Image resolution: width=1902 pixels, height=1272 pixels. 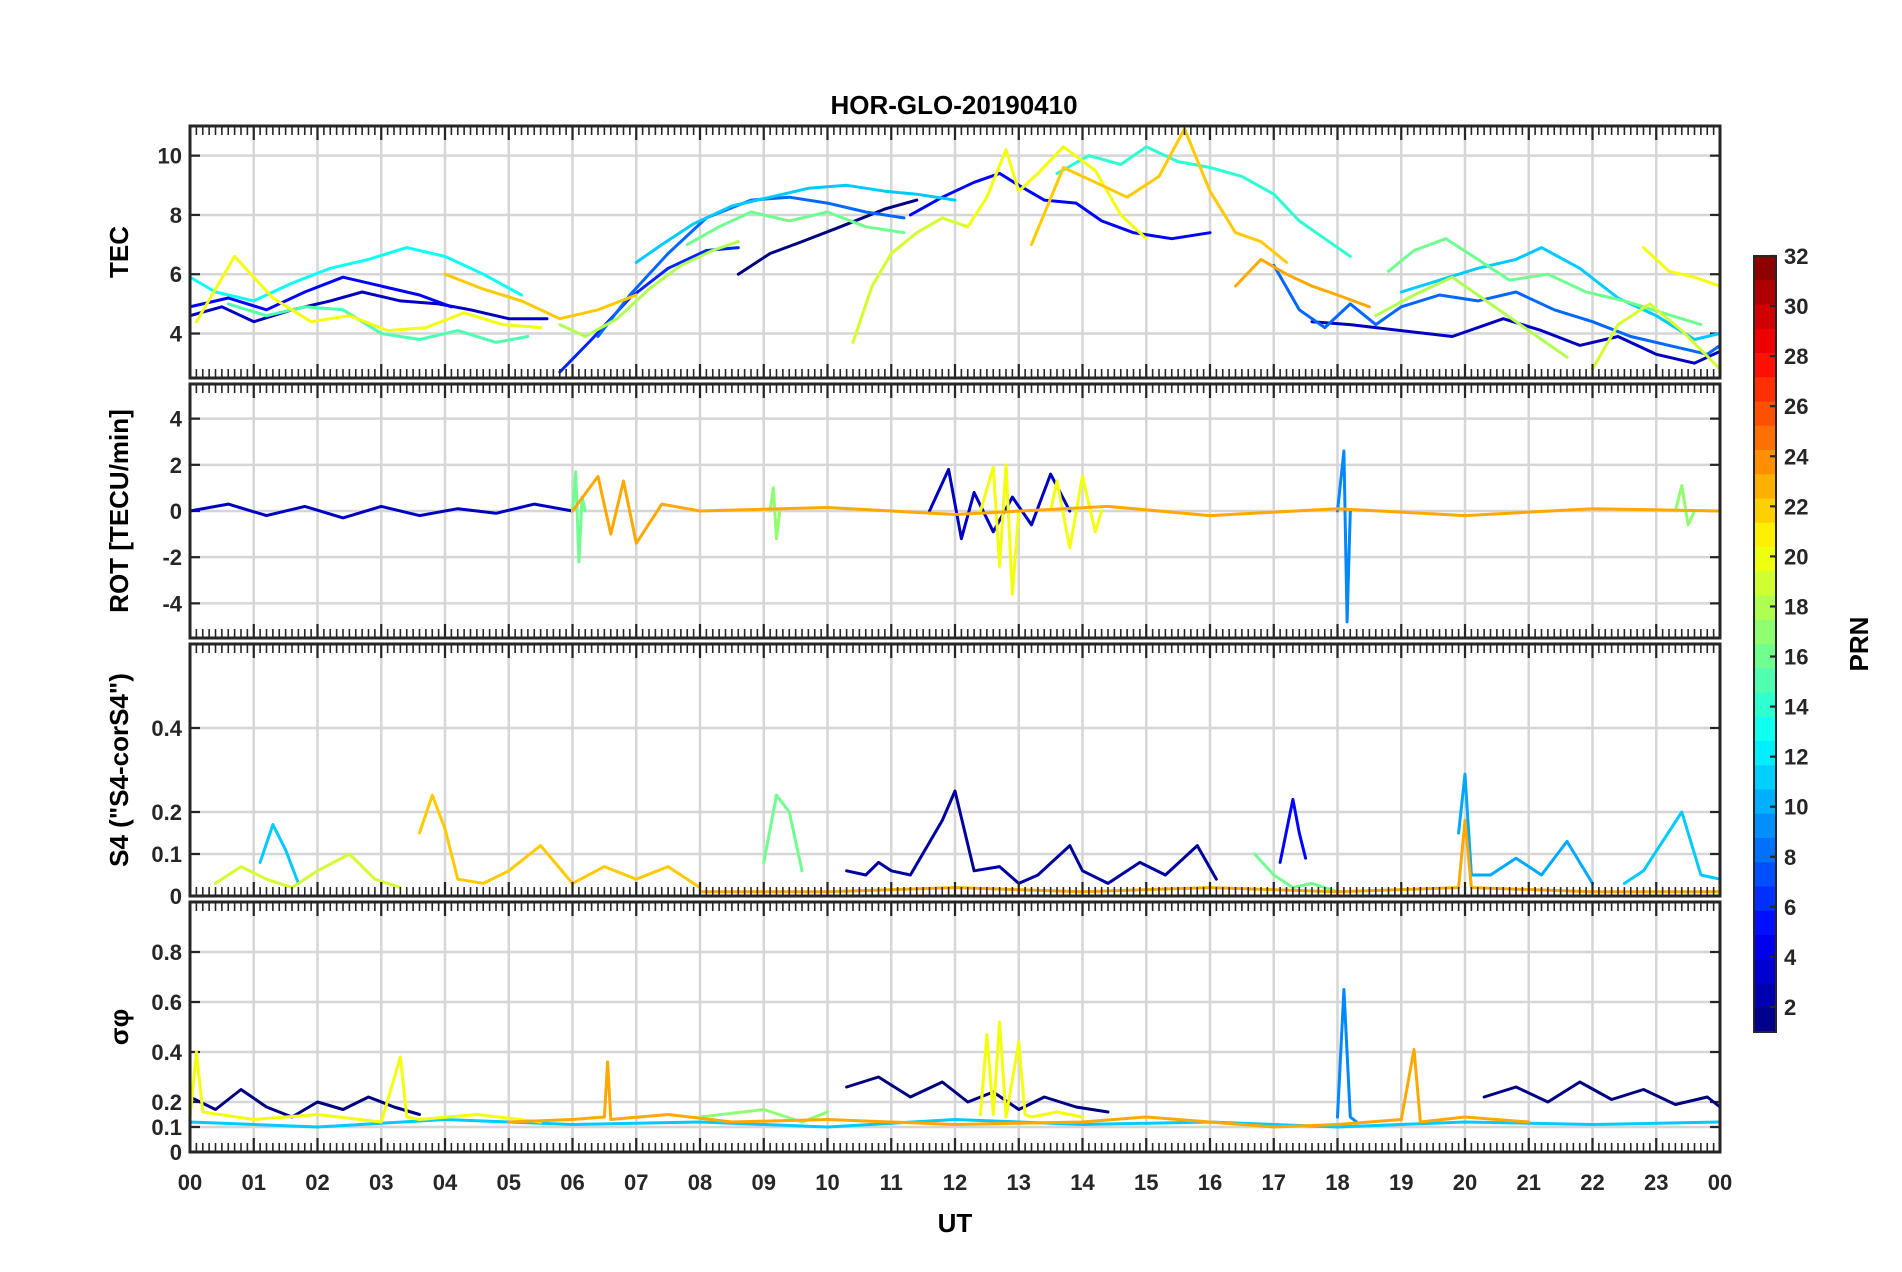 What do you see at coordinates (572, 1182) in the screenshot?
I see `x-tick-label: 06` at bounding box center [572, 1182].